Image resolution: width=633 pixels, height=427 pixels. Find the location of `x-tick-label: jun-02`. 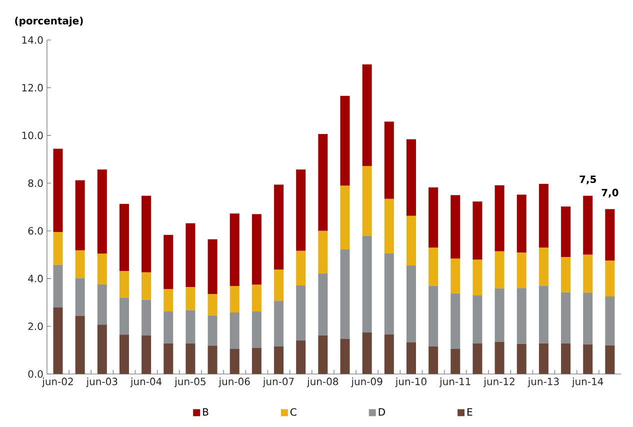

x-tick-label: jun-02 is located at coordinates (57, 383).